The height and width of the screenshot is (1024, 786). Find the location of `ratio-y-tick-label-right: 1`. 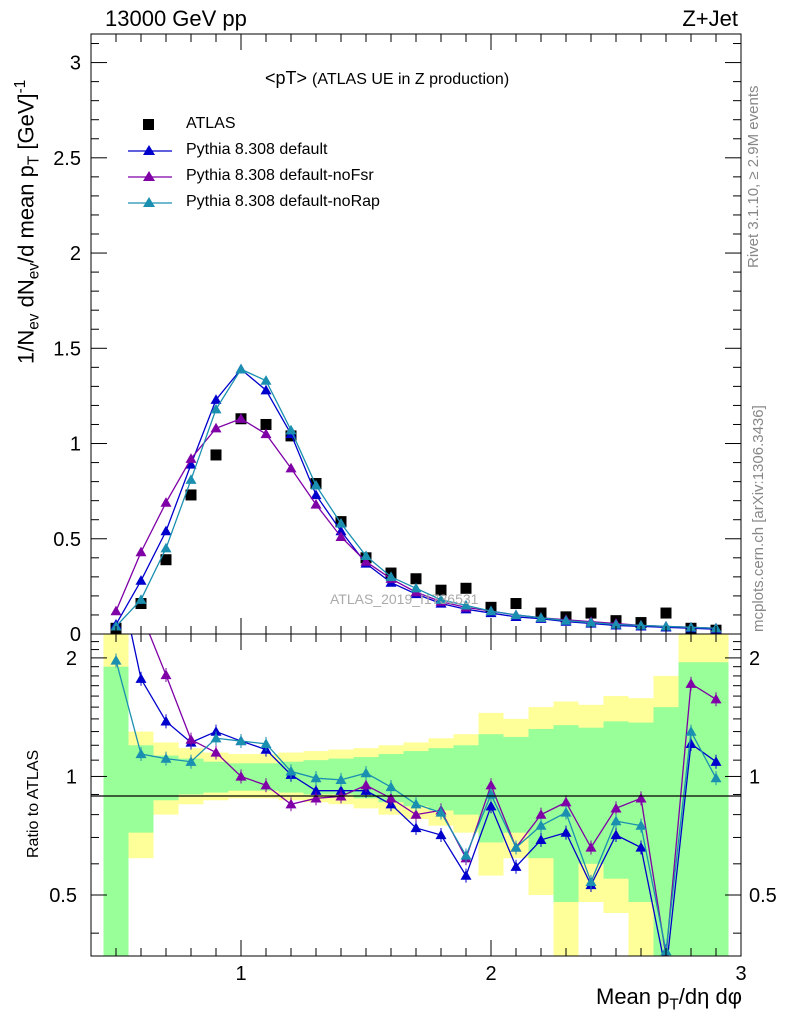

ratio-y-tick-label-right: 1 is located at coordinates (754, 777).